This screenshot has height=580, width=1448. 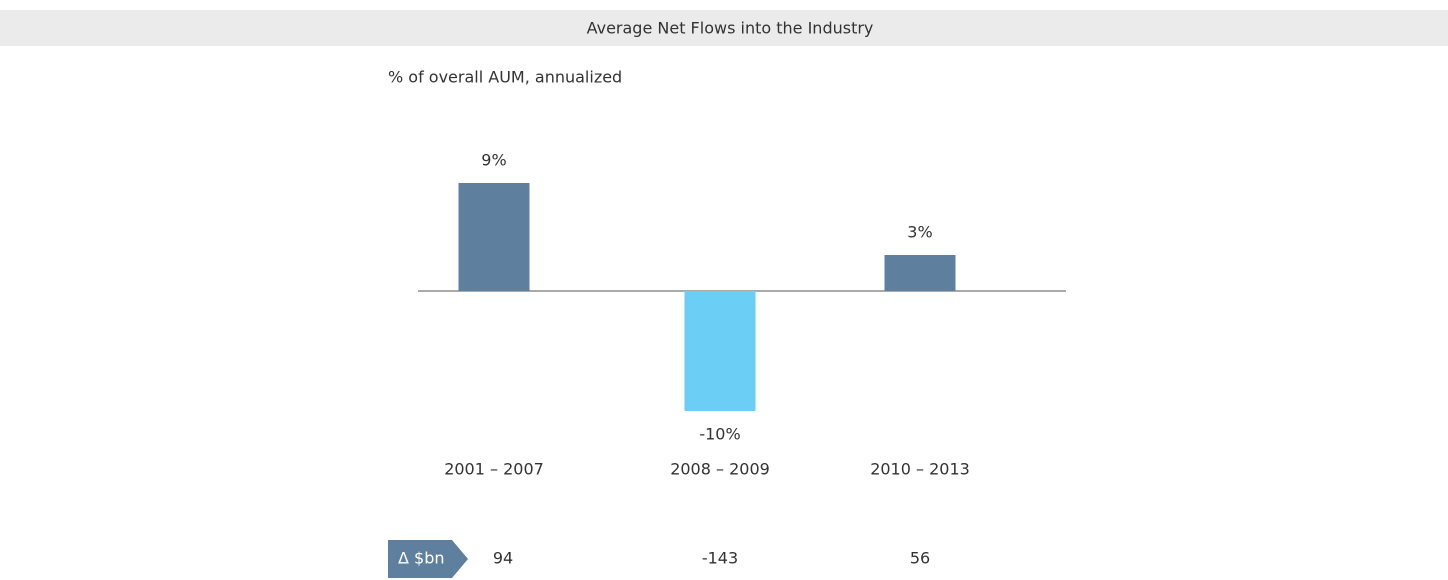 I want to click on delta-label: Δ $bn, so click(x=421, y=558).